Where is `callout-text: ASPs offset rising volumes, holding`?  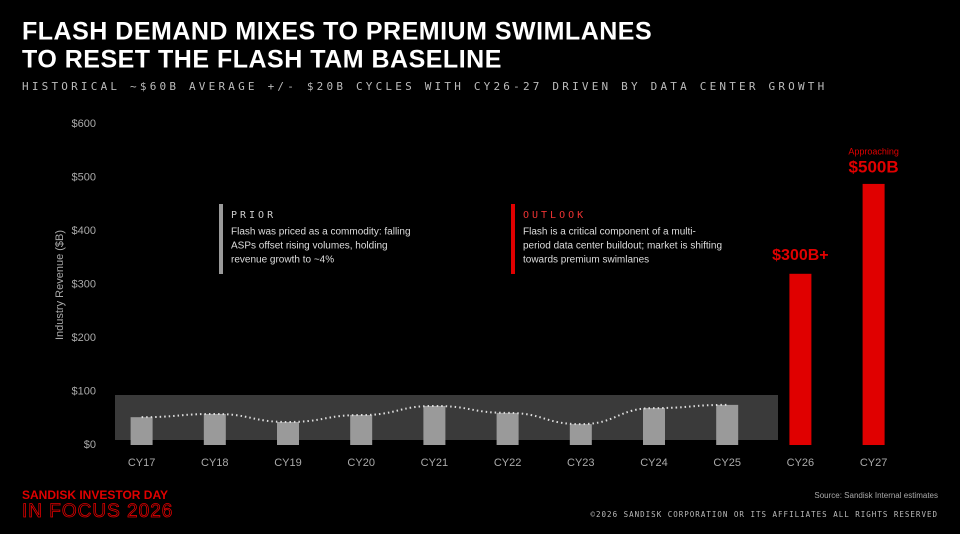
callout-text: ASPs offset rising volumes, holding is located at coordinates (309, 246).